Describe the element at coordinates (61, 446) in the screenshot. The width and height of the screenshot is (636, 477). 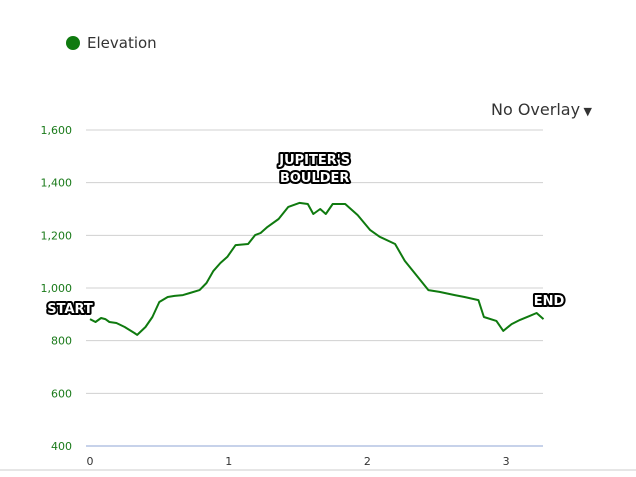
I see `y-tick-label: 400` at that location.